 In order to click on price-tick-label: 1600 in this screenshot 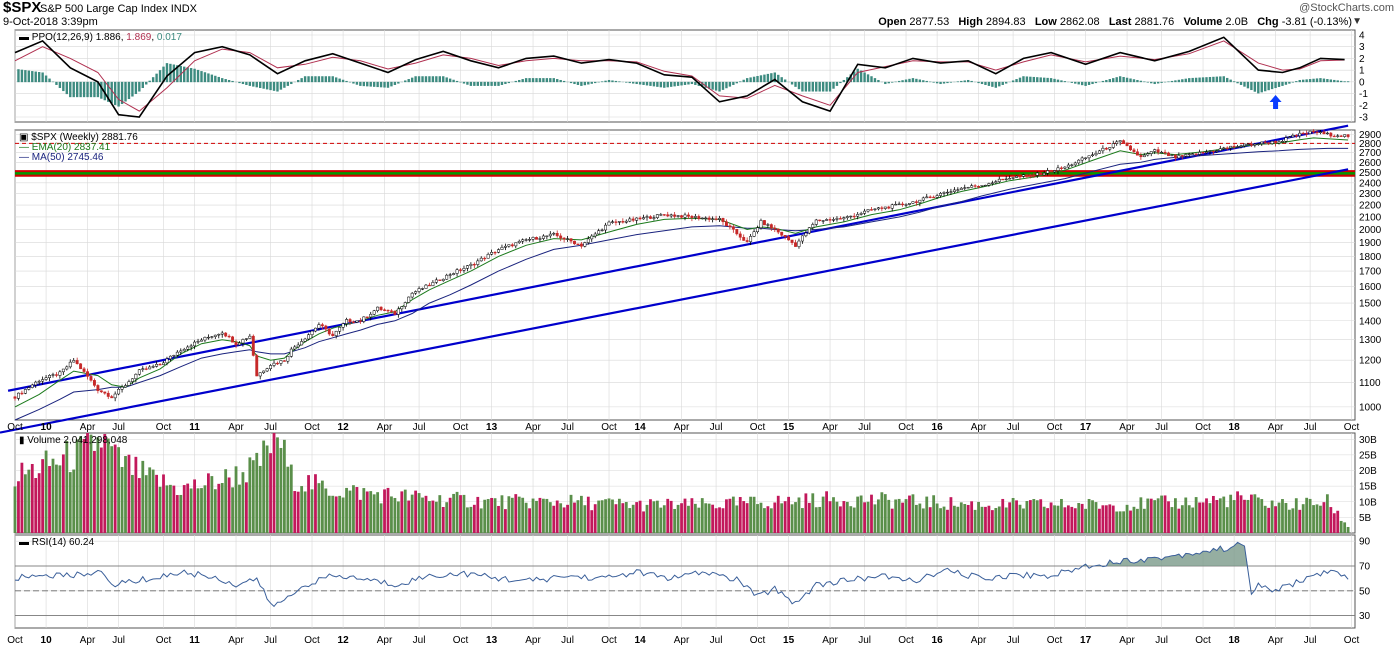, I will do `click(1370, 287)`.